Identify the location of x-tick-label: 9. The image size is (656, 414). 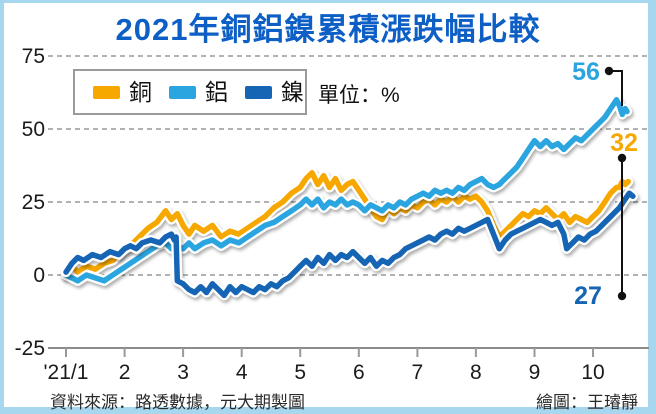
(535, 372).